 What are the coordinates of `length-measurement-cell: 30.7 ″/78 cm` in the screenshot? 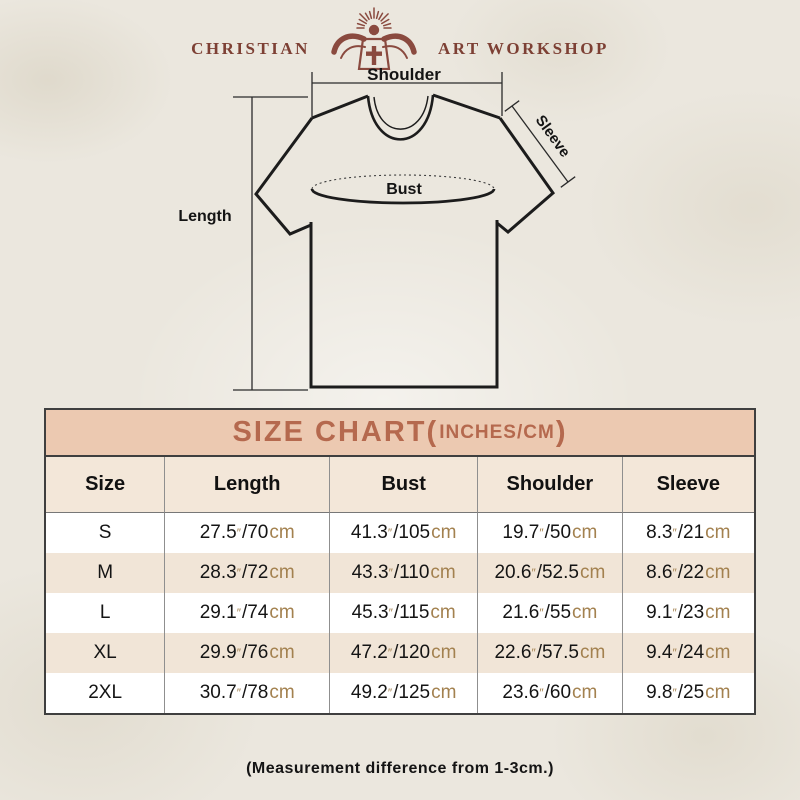 It's located at (247, 693).